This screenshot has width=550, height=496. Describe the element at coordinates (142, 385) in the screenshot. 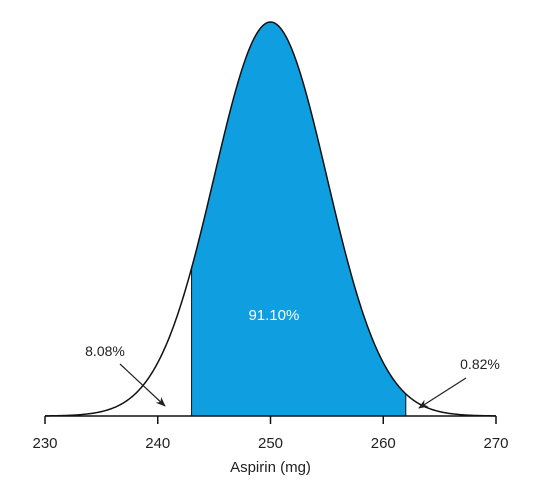

I see `left-tail-arrow` at that location.